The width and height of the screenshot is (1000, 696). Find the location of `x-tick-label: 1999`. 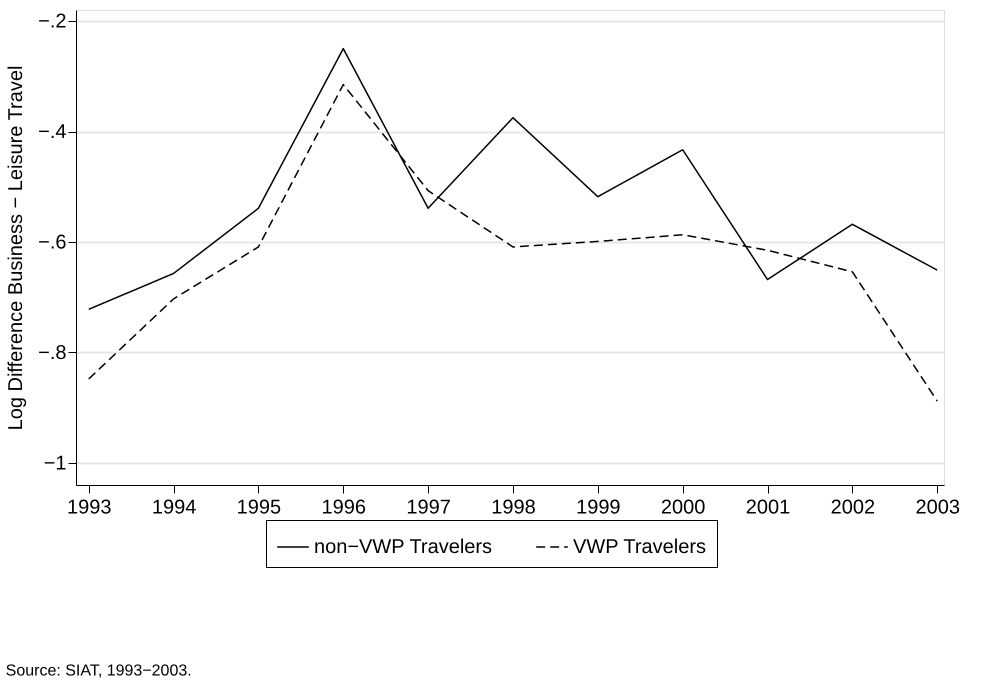

x-tick-label: 1999 is located at coordinates (598, 507).